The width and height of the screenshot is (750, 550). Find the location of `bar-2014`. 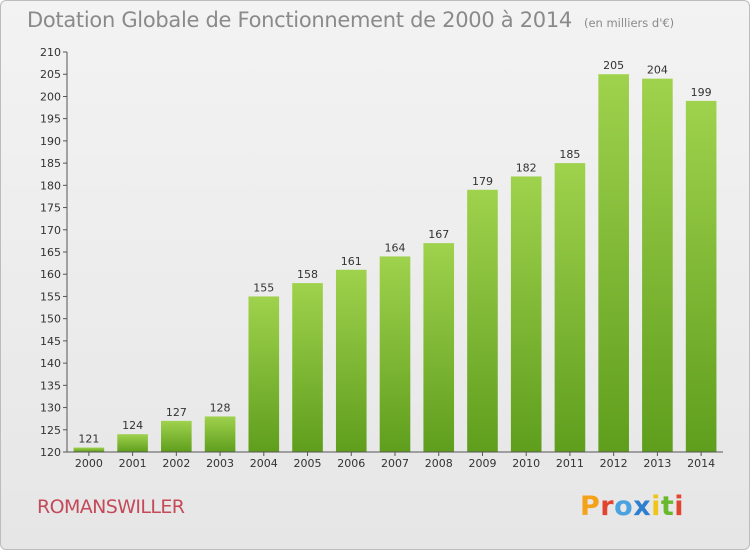

bar-2014 is located at coordinates (701, 276).